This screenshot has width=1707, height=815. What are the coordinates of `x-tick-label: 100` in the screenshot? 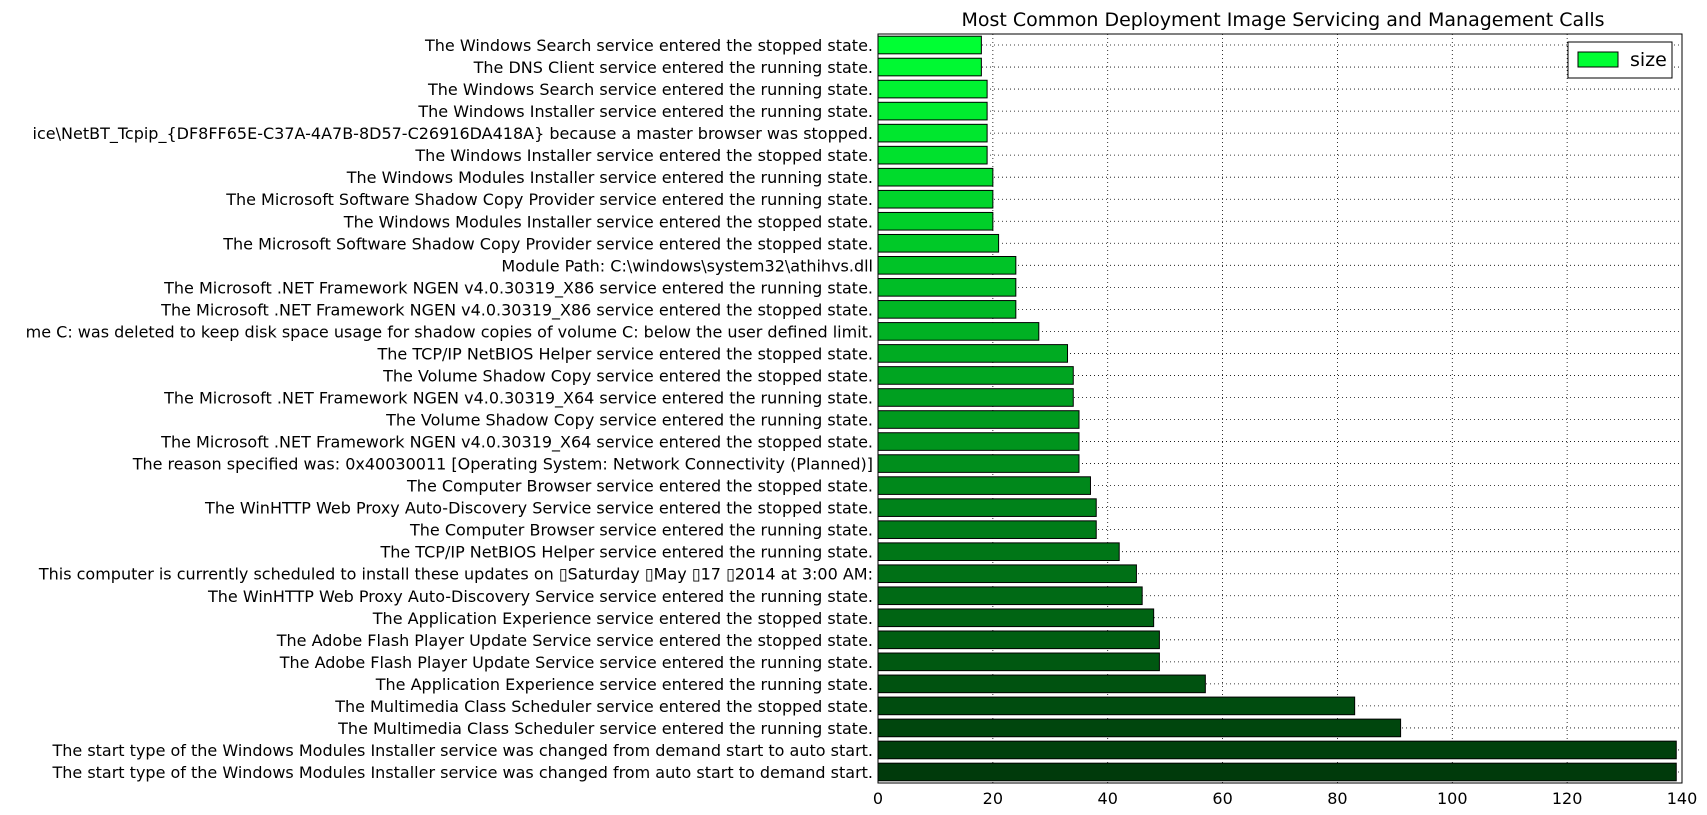 It's located at (1452, 798).